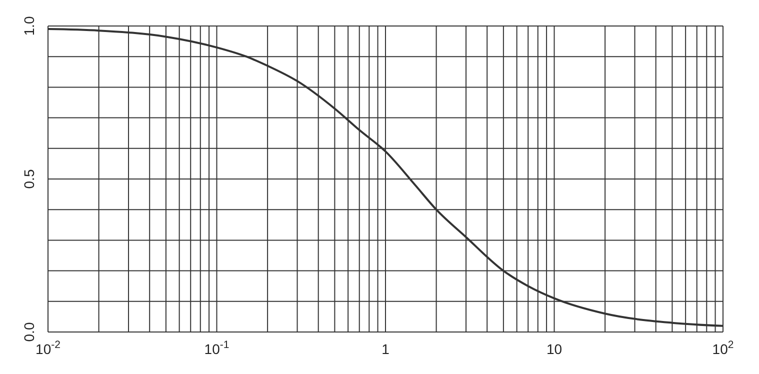  I want to click on x-tick-label: 1, so click(386, 349).